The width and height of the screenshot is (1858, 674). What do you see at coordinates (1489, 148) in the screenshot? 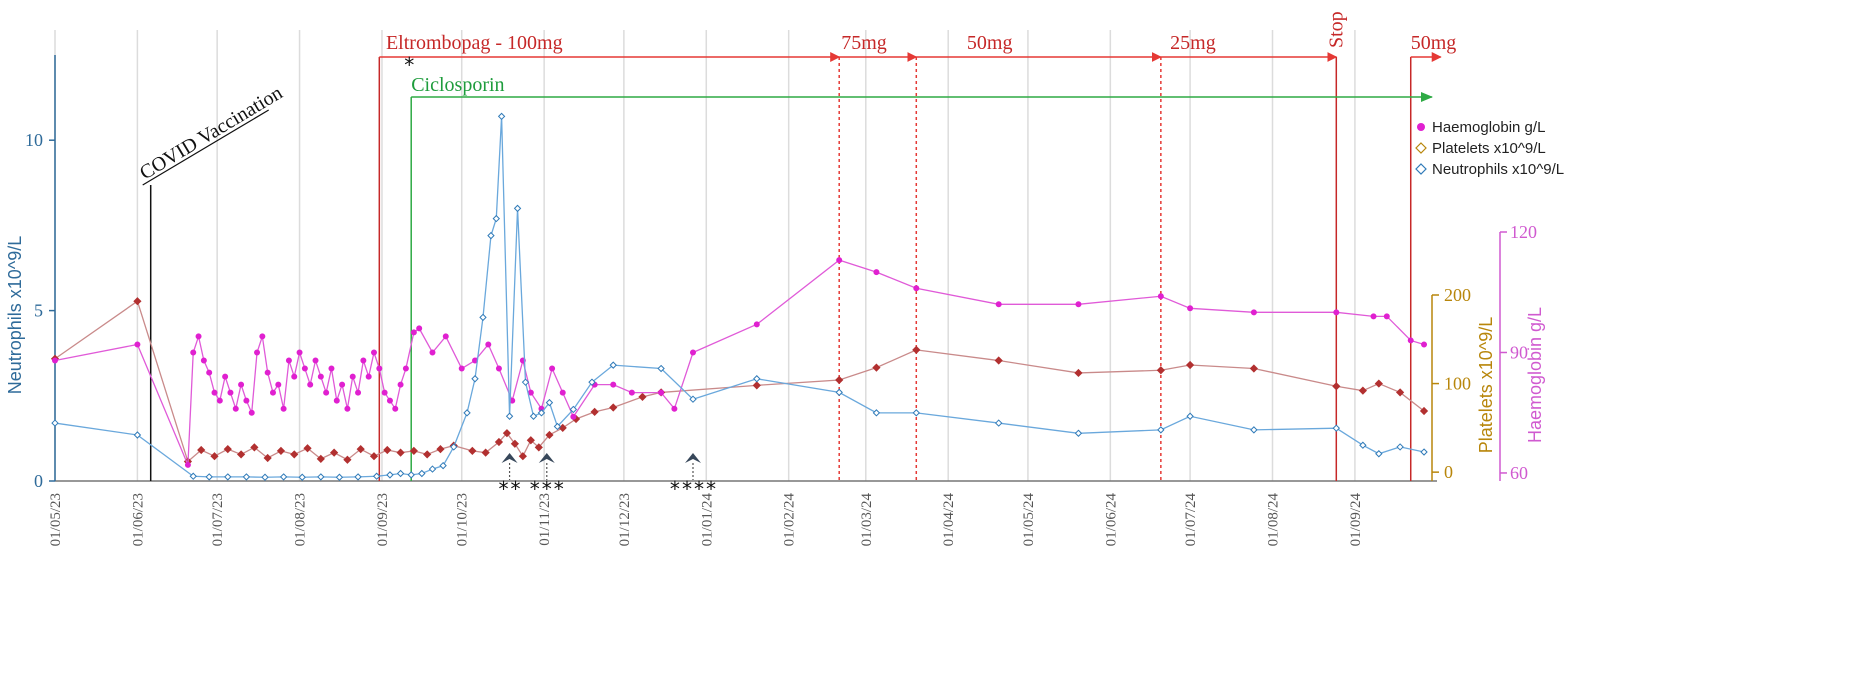
I see `legend-entry: Platelets x10^9/L` at bounding box center [1489, 148].